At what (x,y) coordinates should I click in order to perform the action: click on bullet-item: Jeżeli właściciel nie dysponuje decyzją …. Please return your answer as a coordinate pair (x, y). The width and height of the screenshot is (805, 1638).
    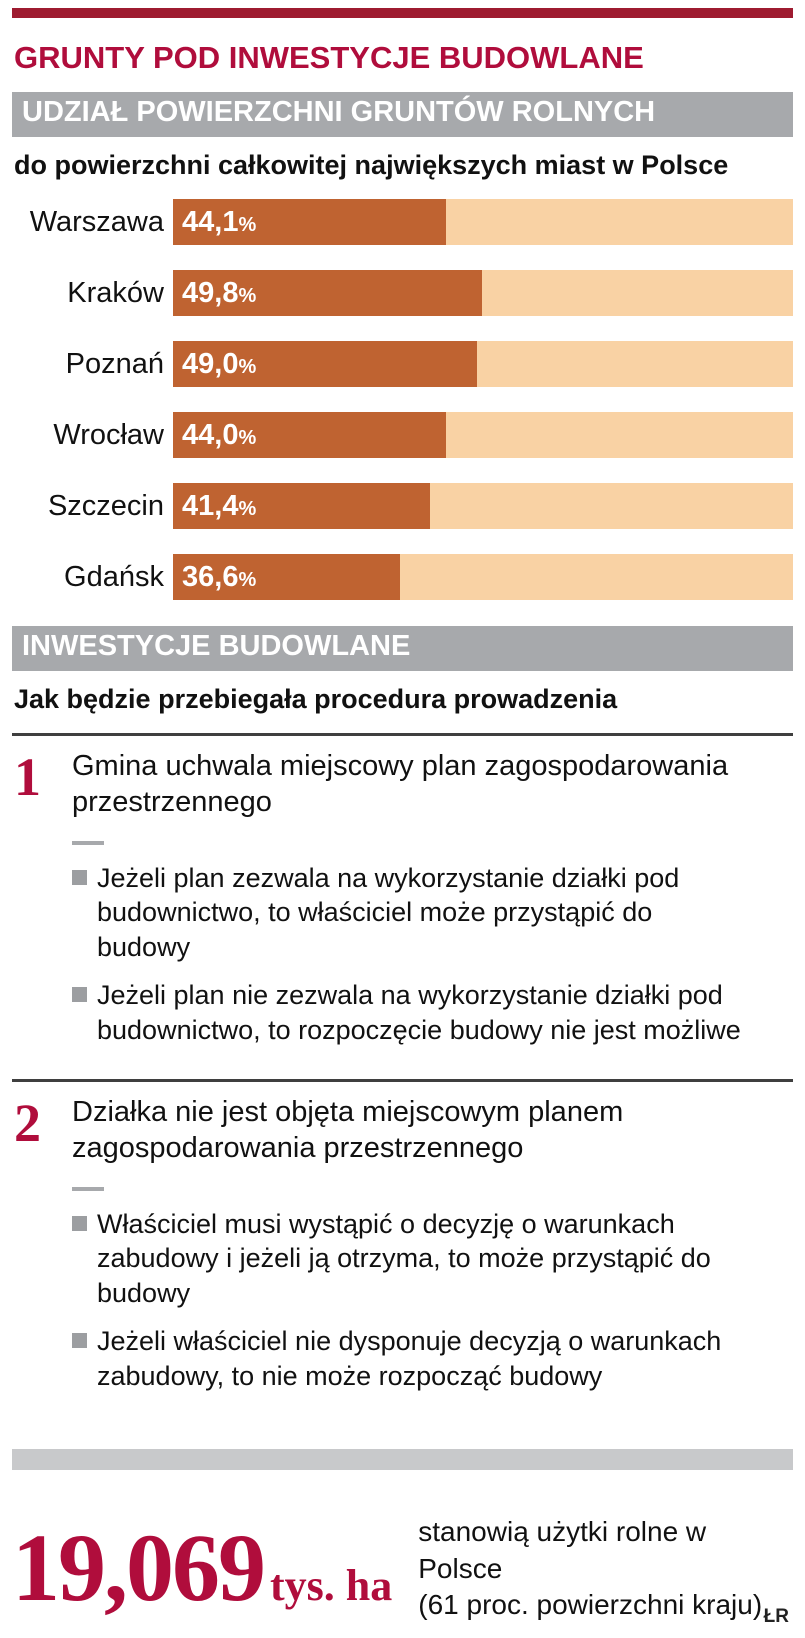
    Looking at the image, I should click on (412, 1358).